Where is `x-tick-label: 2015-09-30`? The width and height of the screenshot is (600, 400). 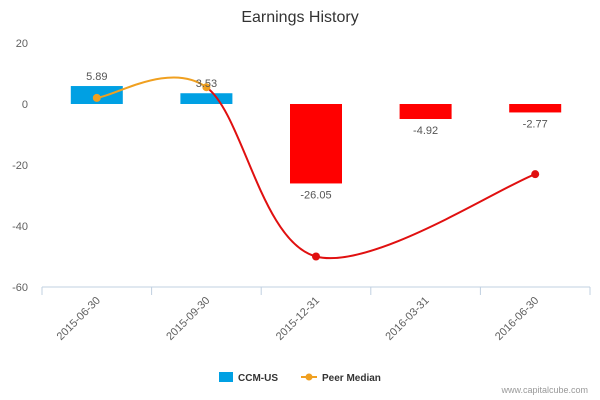
x-tick-label: 2015-09-30 is located at coordinates (188, 319).